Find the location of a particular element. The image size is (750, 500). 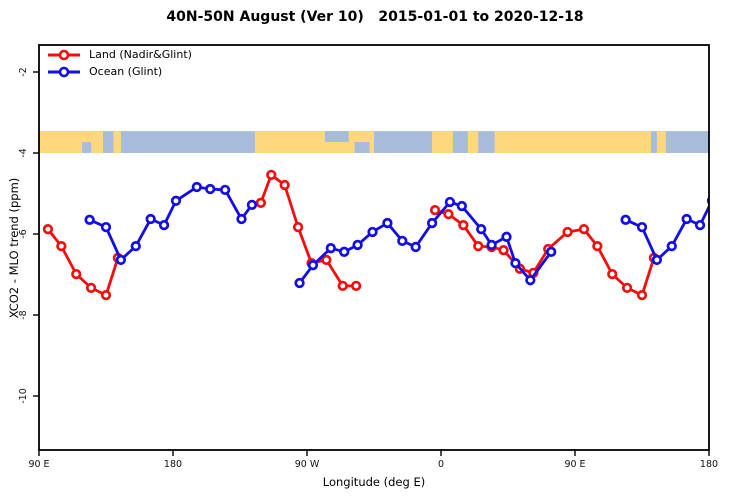

legend-label-land: Land (Nadir&Glint) is located at coordinates (140, 54).